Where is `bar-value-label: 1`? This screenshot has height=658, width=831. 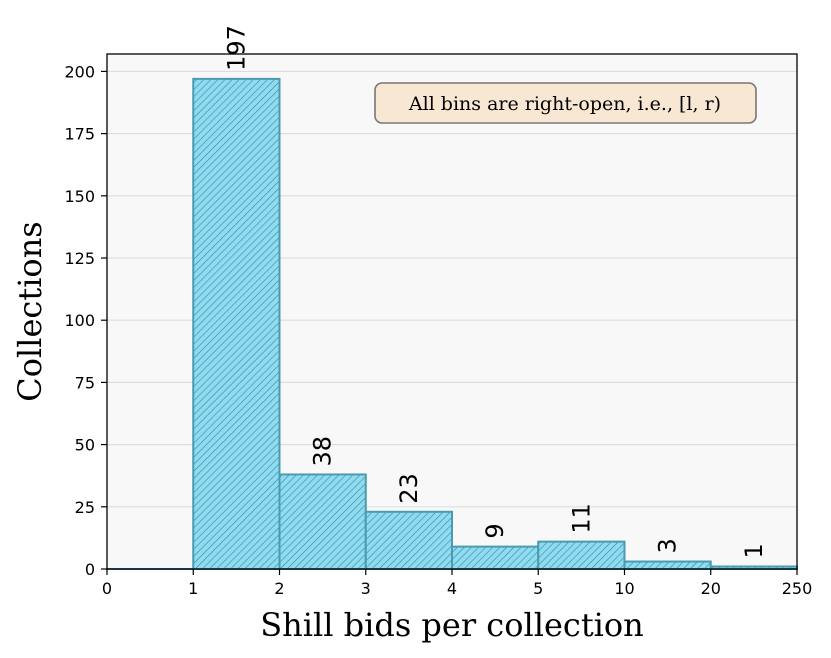 bar-value-label: 1 is located at coordinates (754, 550).